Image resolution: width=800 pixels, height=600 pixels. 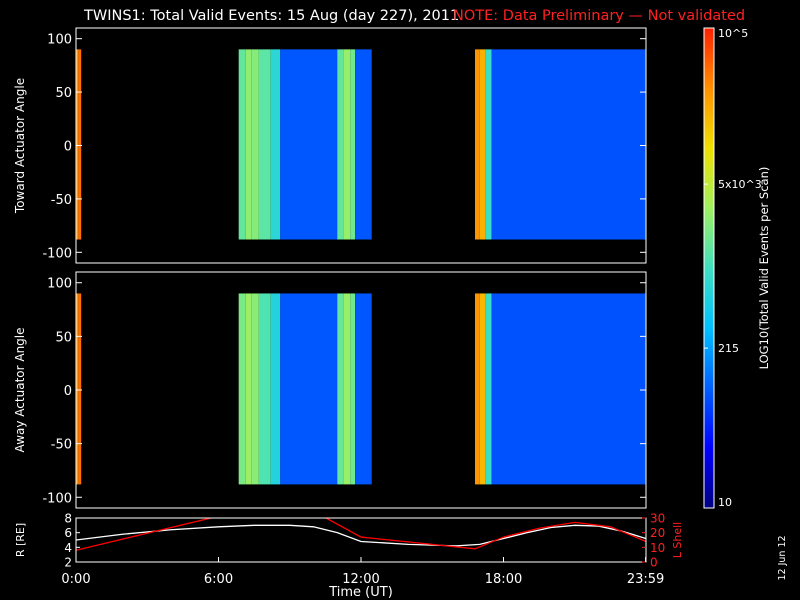 I want to click on colorbar-tick-label: 10, so click(x=725, y=502).